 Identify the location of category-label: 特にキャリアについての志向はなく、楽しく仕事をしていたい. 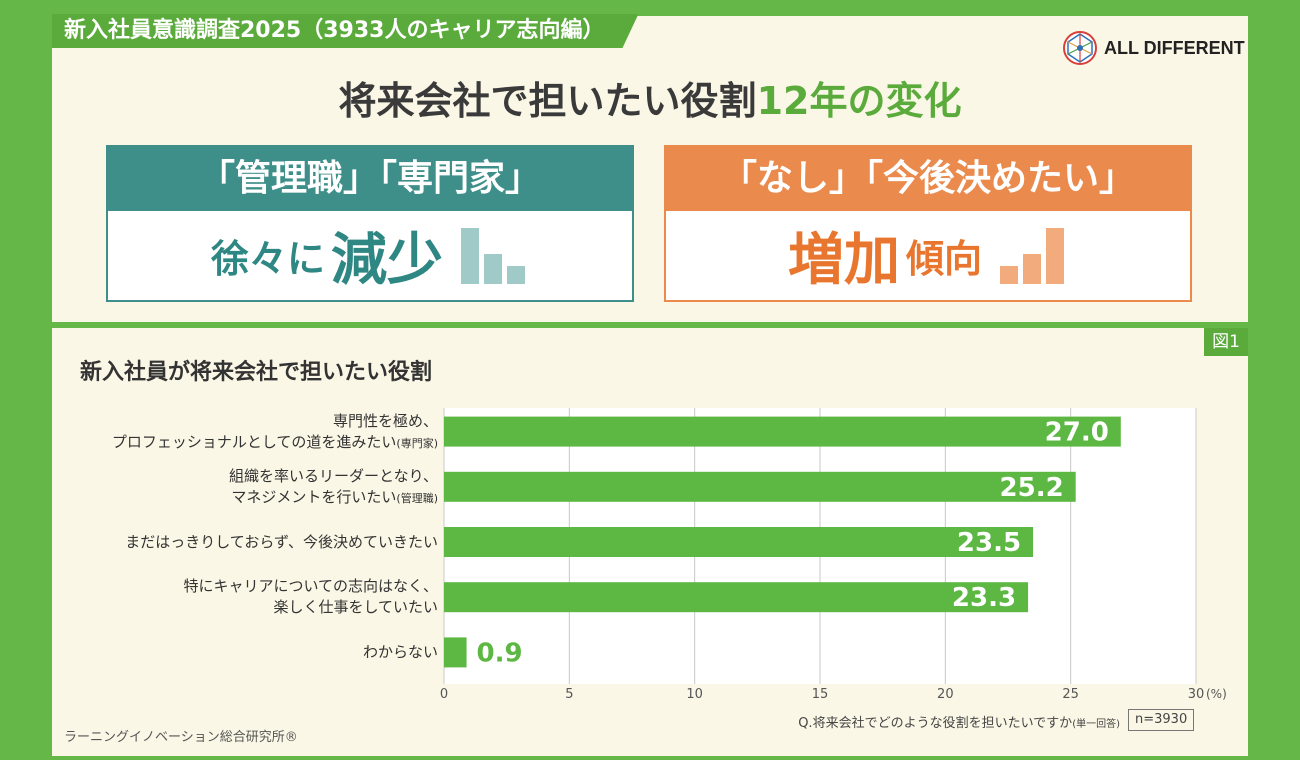
(310, 597).